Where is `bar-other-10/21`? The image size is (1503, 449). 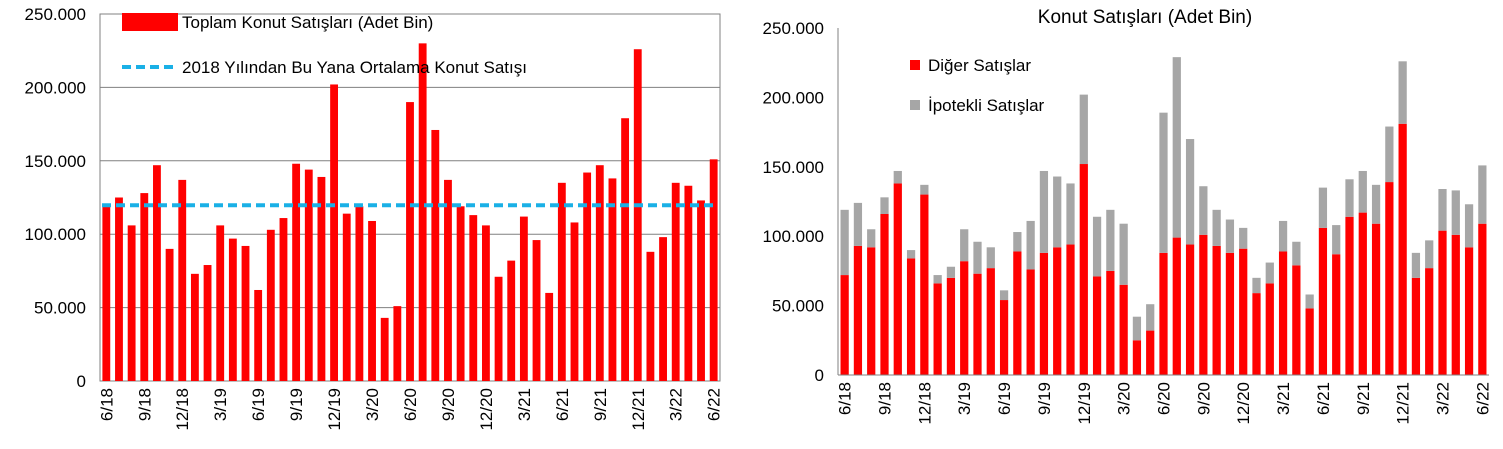
bar-other-10/21 is located at coordinates (1376, 299).